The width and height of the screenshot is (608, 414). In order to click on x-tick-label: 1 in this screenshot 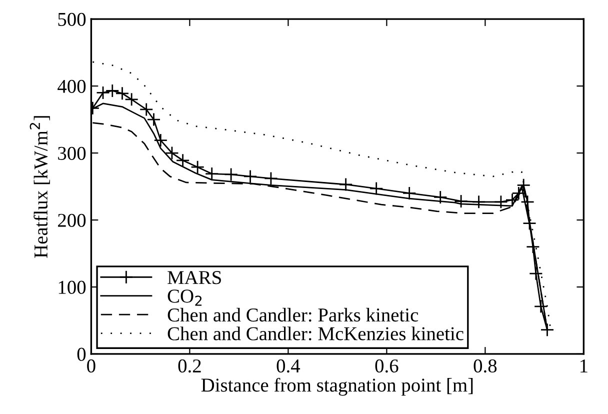, I will do `click(584, 365)`.